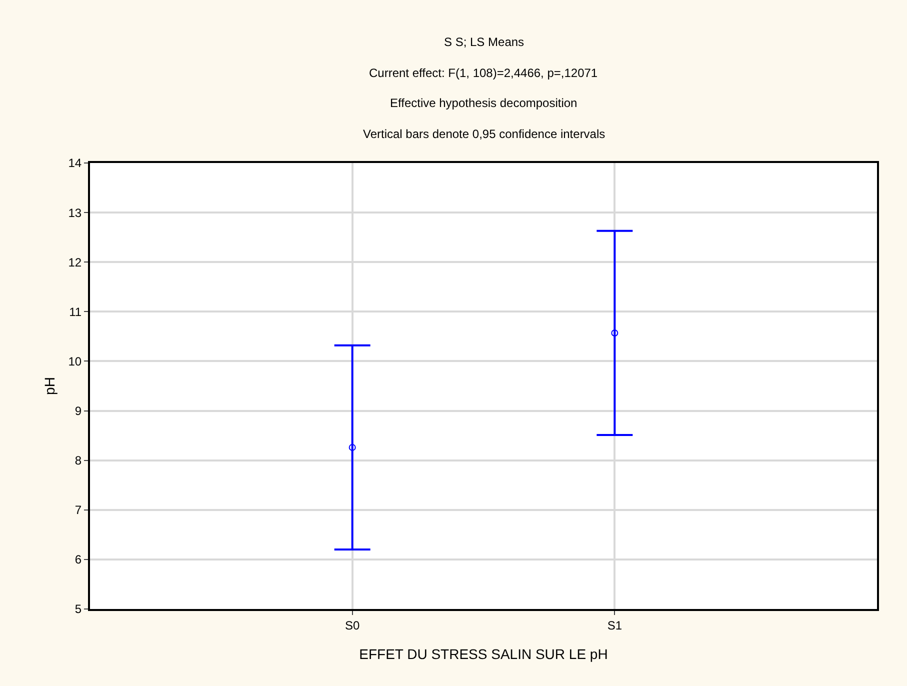  I want to click on y-tick-label: 5, so click(78, 609).